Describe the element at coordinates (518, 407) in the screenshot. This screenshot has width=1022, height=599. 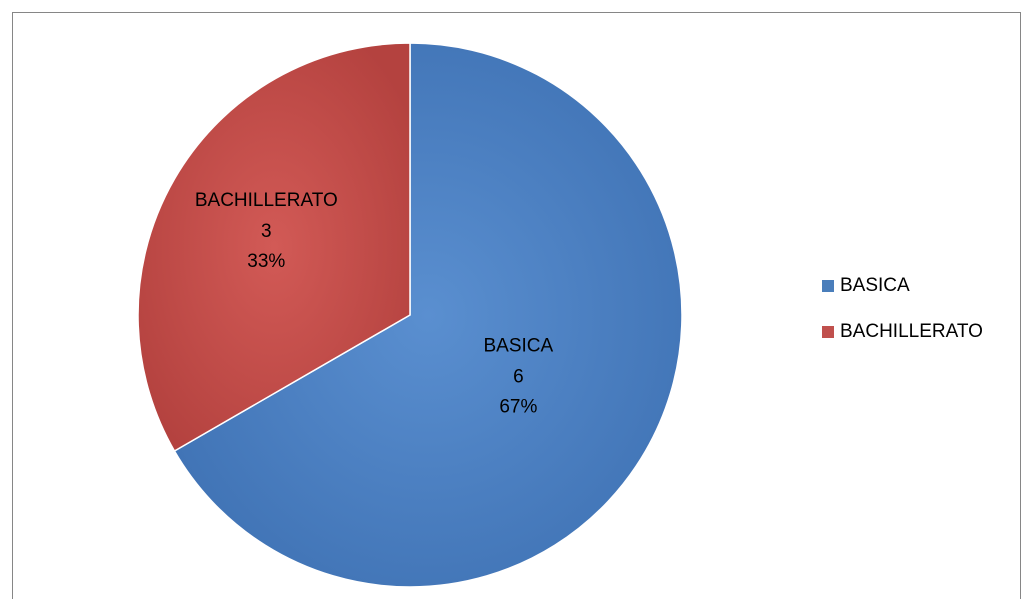
I see `slice-percent-label: 67%` at that location.